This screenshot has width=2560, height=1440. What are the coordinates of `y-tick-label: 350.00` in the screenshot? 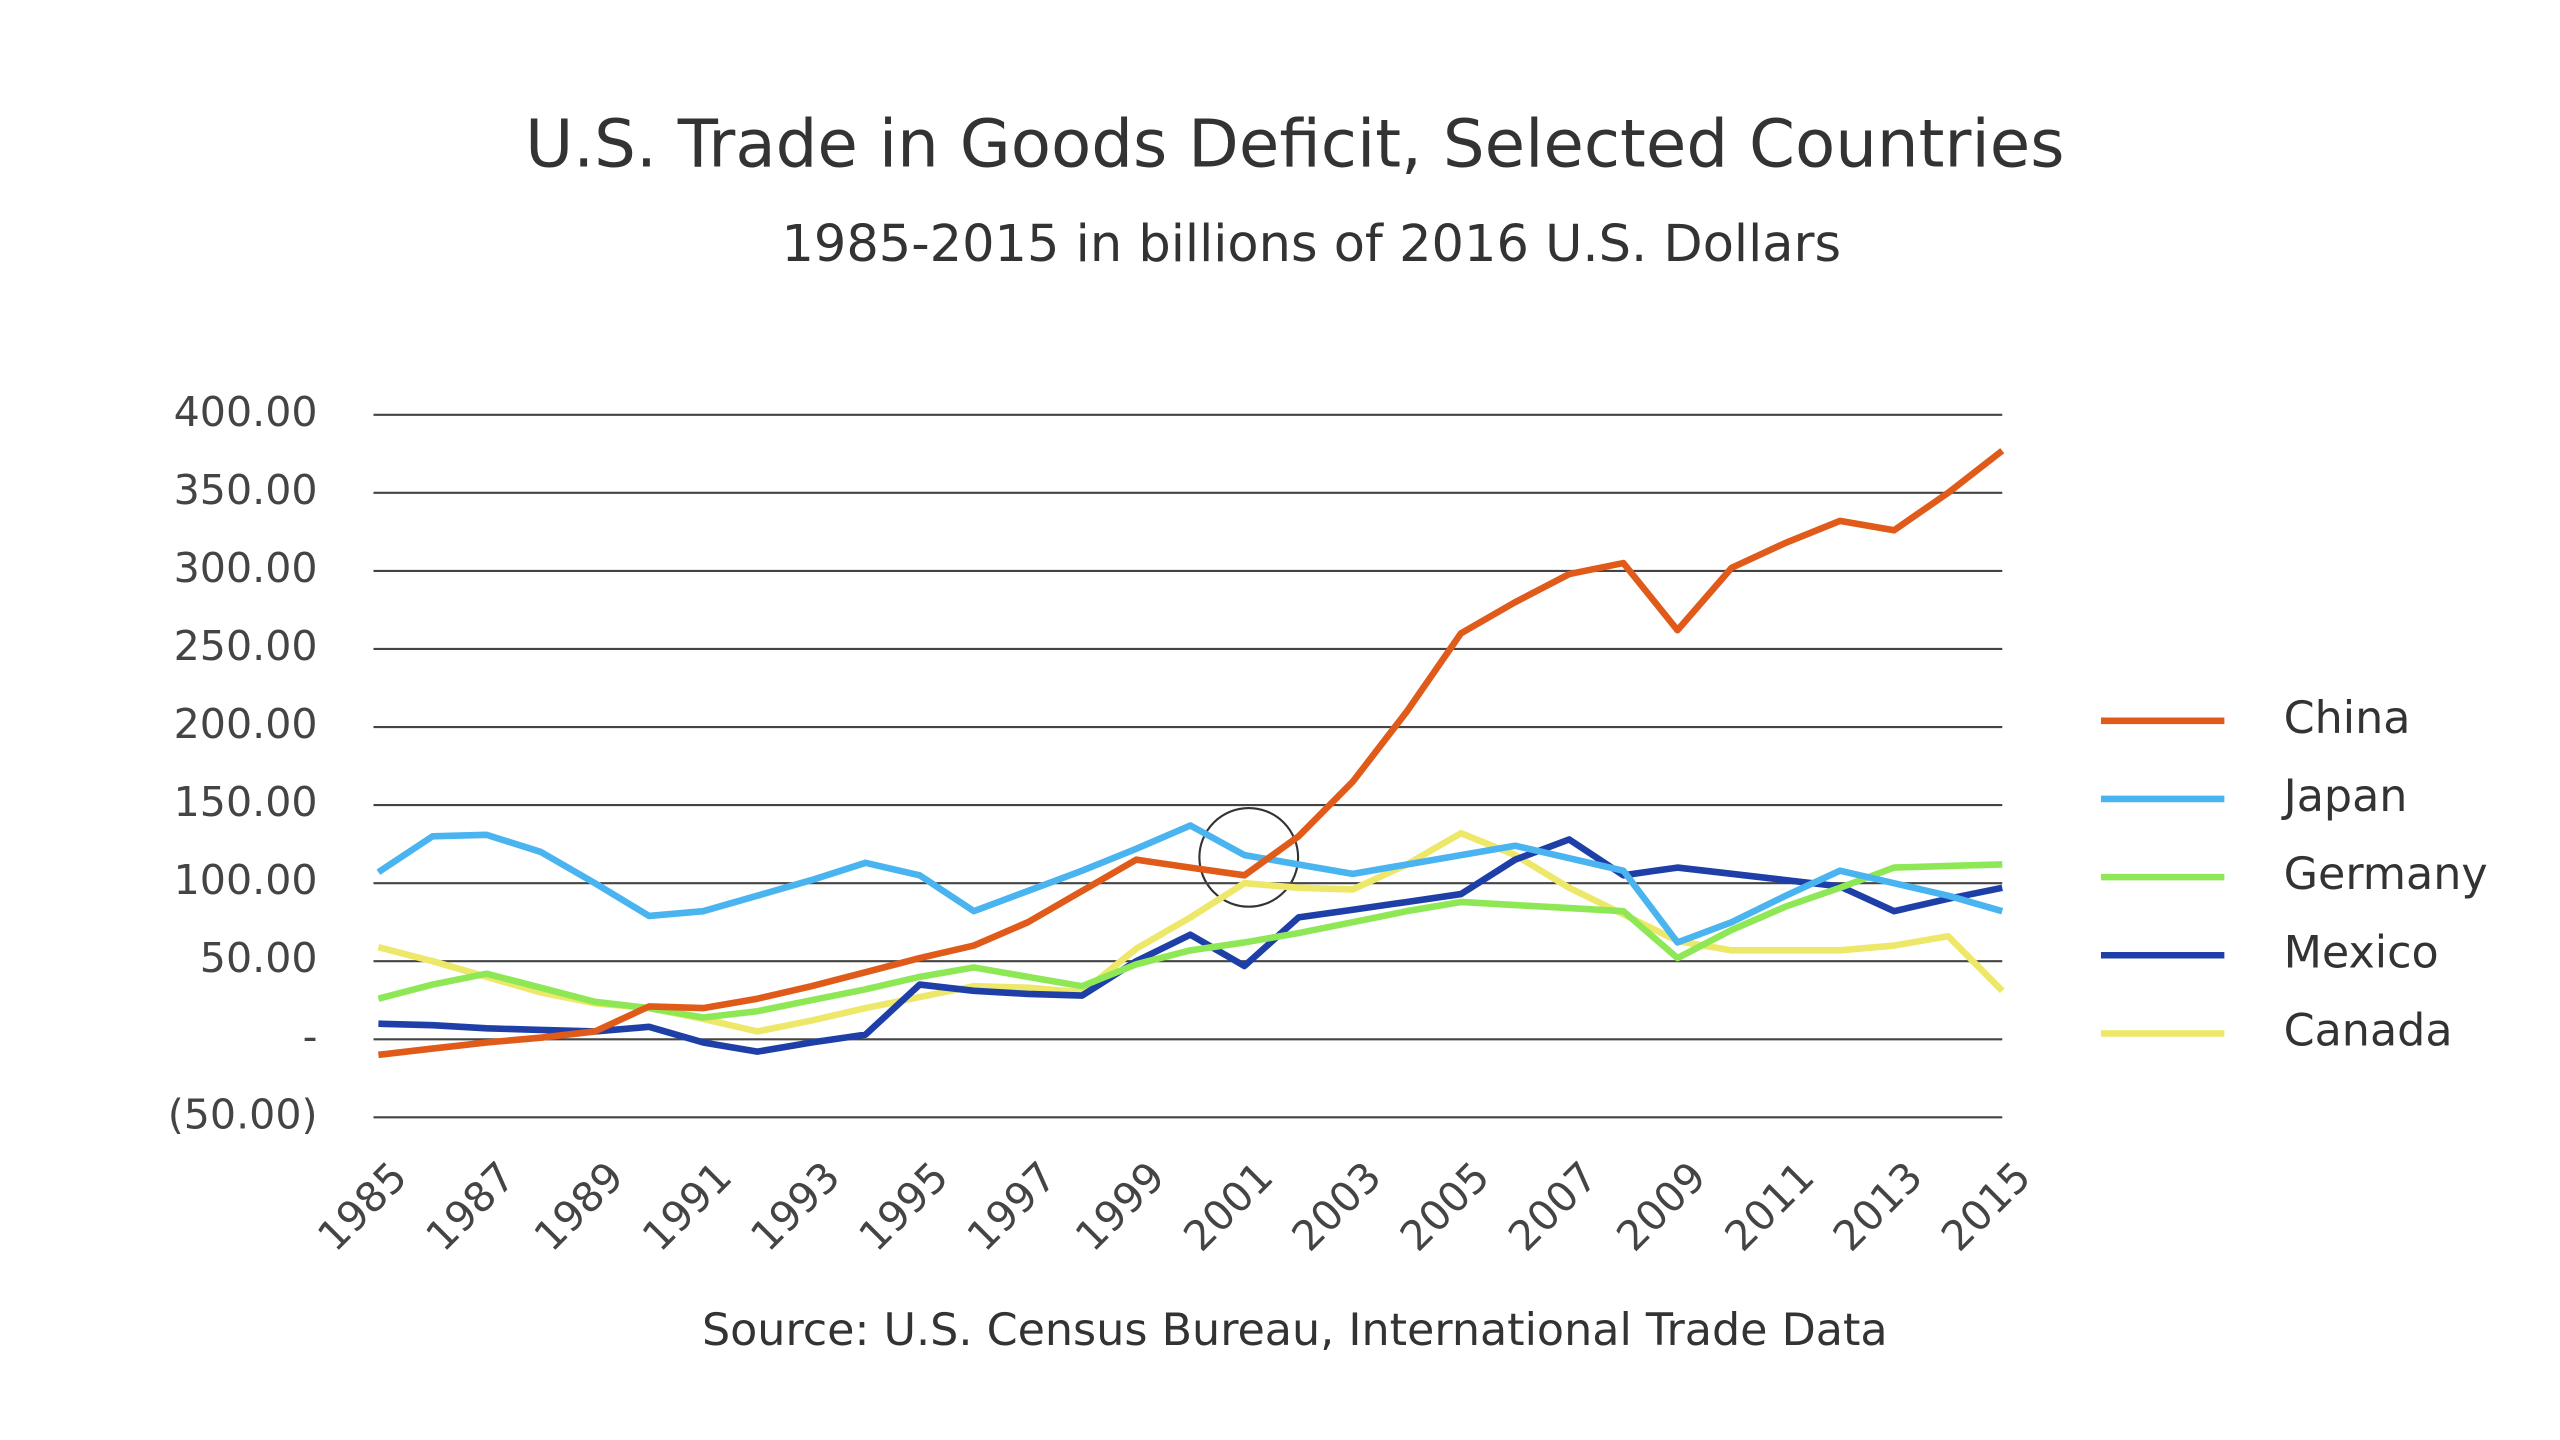 It's located at (246, 490).